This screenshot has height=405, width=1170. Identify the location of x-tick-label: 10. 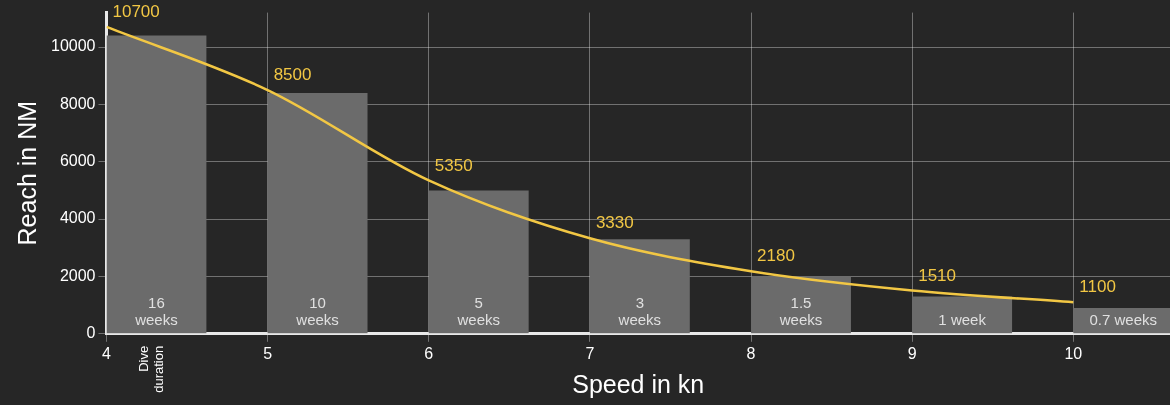
(1073, 353).